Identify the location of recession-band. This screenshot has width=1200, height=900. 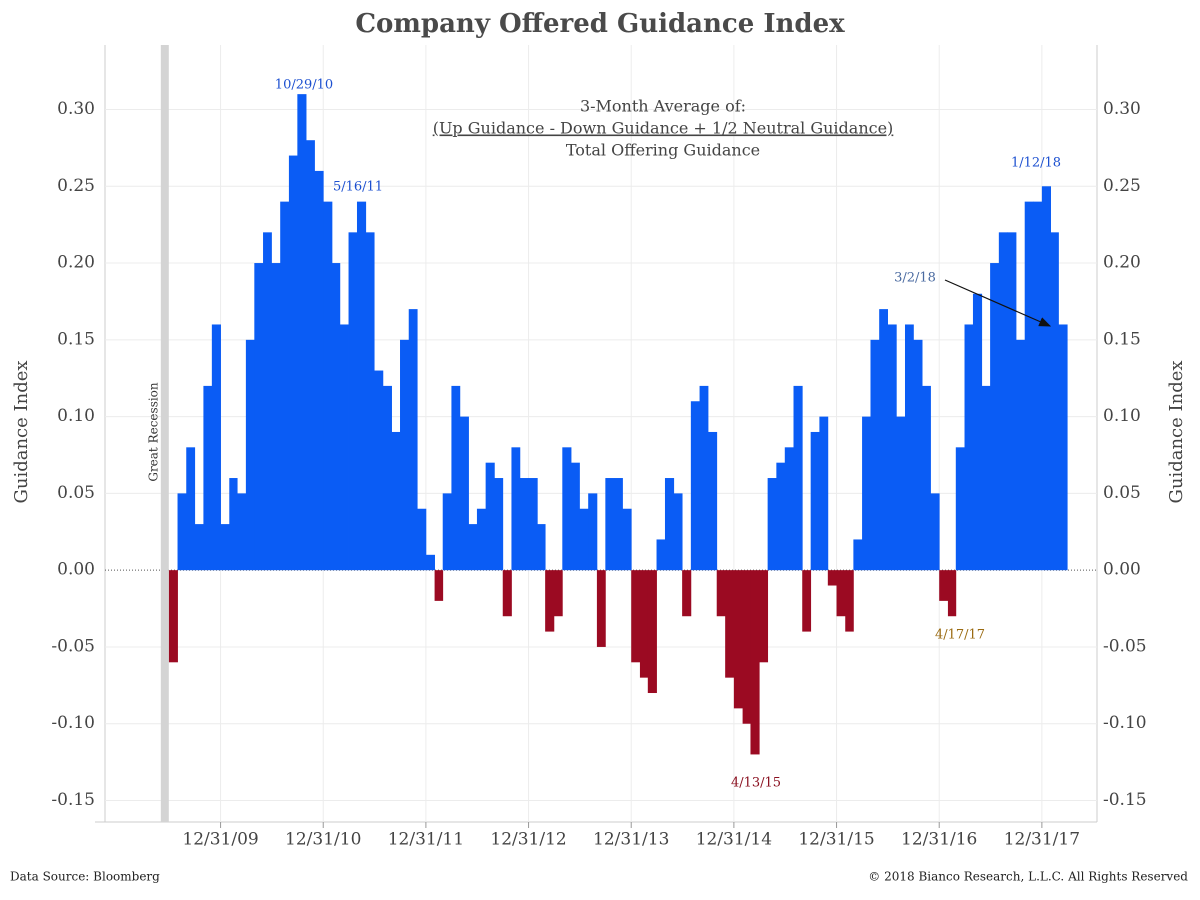
(164, 433).